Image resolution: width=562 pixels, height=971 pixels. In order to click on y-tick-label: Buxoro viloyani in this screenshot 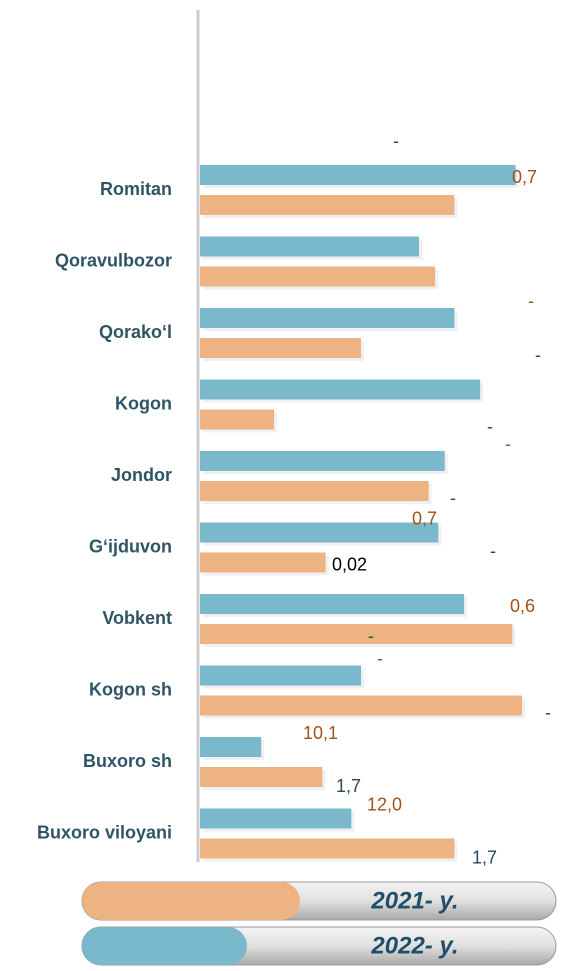, I will do `click(104, 832)`.